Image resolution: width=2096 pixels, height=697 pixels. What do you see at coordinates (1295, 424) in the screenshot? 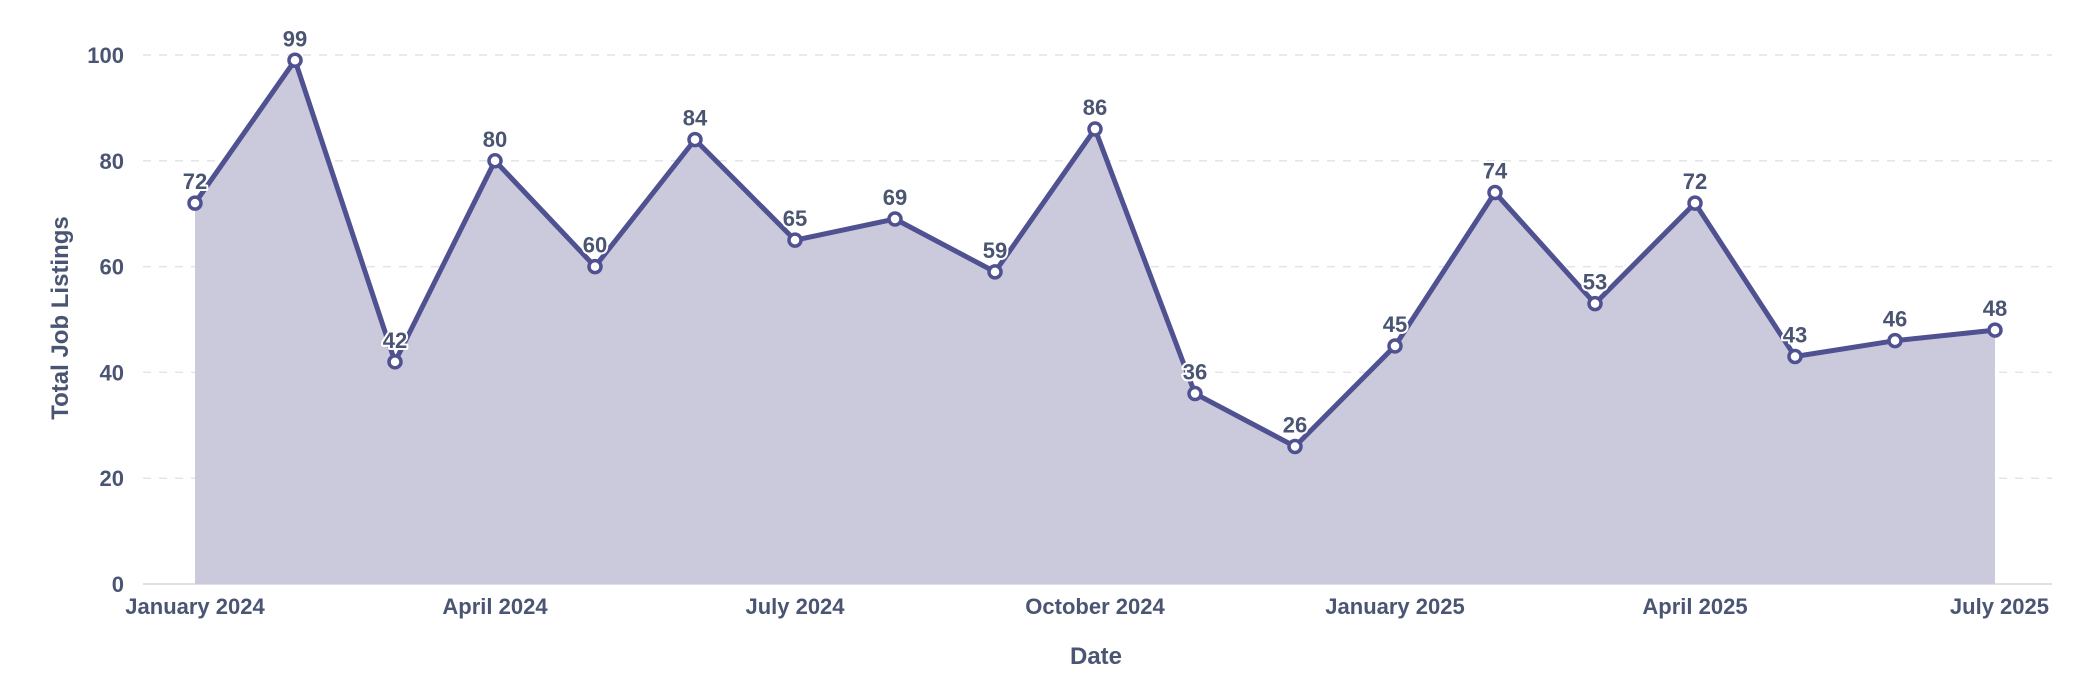
I see `data-label: 26` at bounding box center [1295, 424].